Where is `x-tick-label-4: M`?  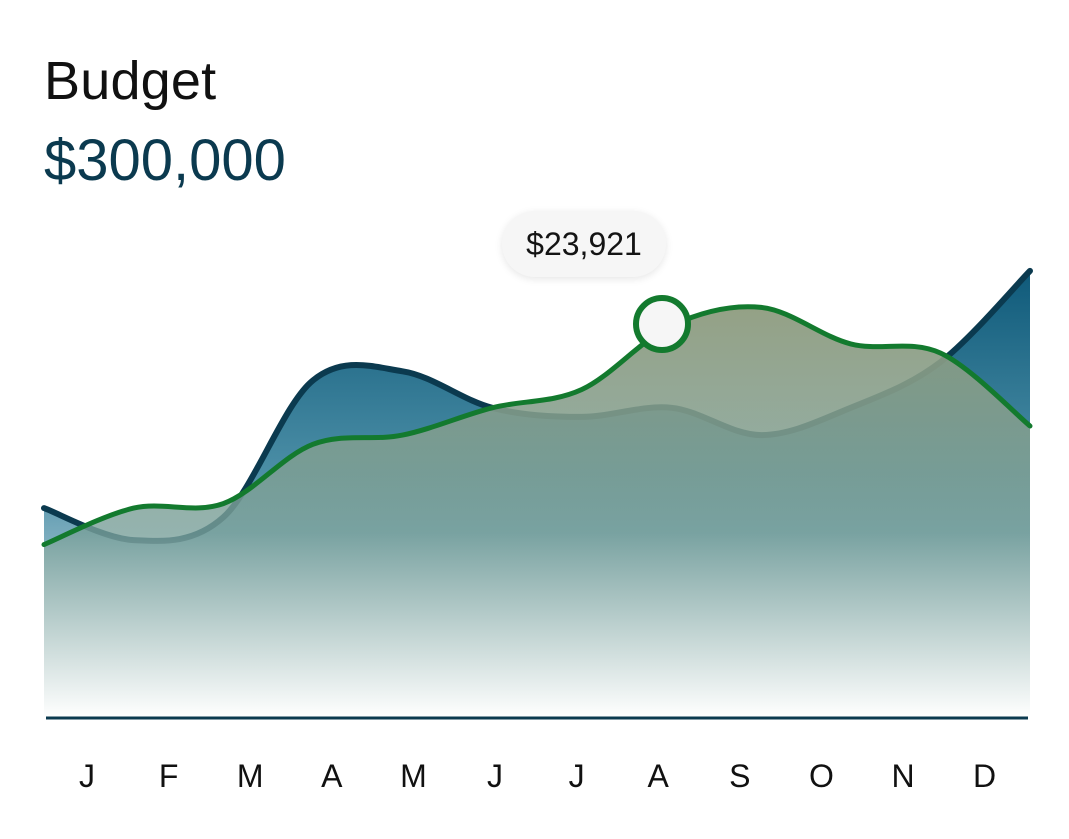
x-tick-label-4: M is located at coordinates (413, 776).